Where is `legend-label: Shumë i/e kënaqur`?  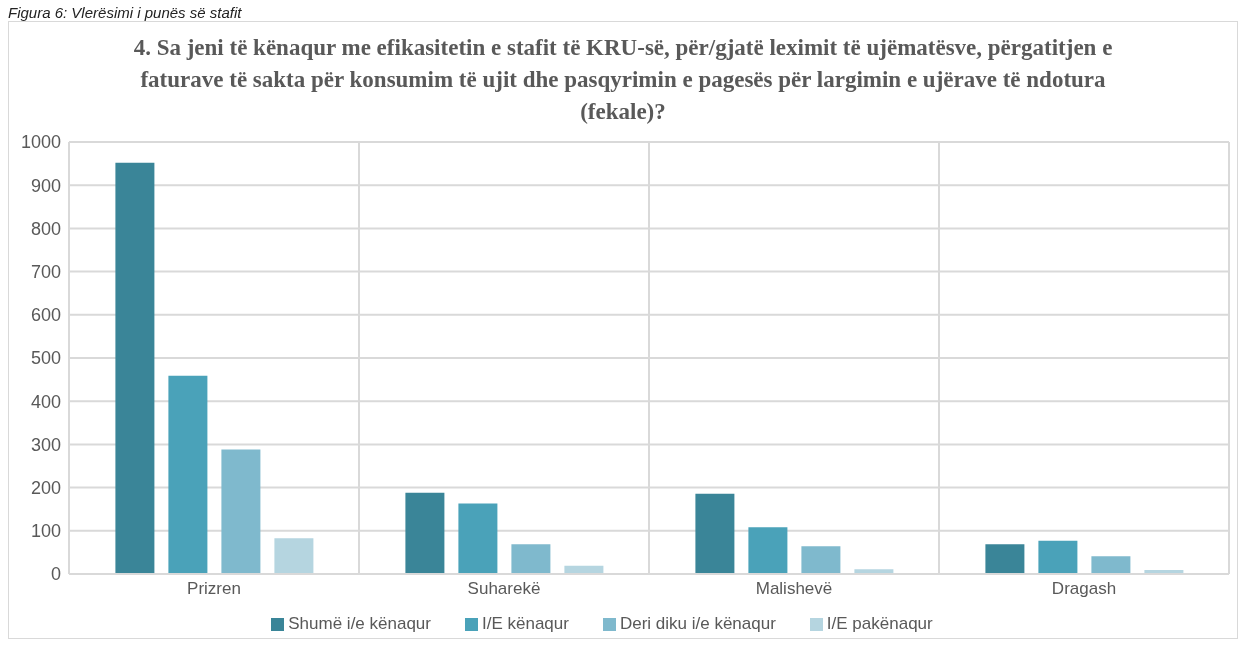 legend-label: Shumë i/e kënaqur is located at coordinates (359, 623).